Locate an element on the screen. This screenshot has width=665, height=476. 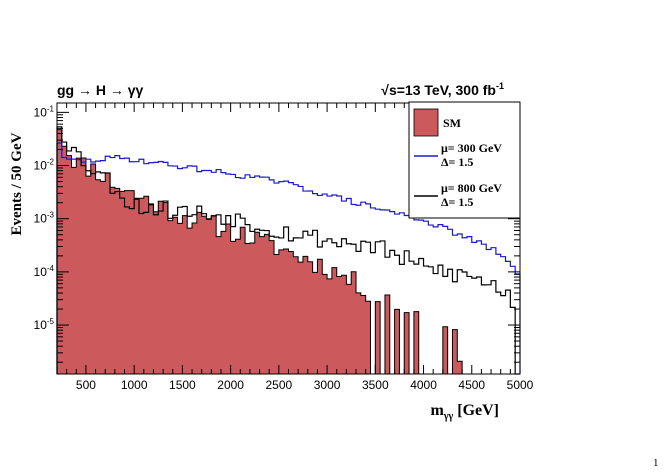
x-tick-label: 3500 is located at coordinates (375, 385).